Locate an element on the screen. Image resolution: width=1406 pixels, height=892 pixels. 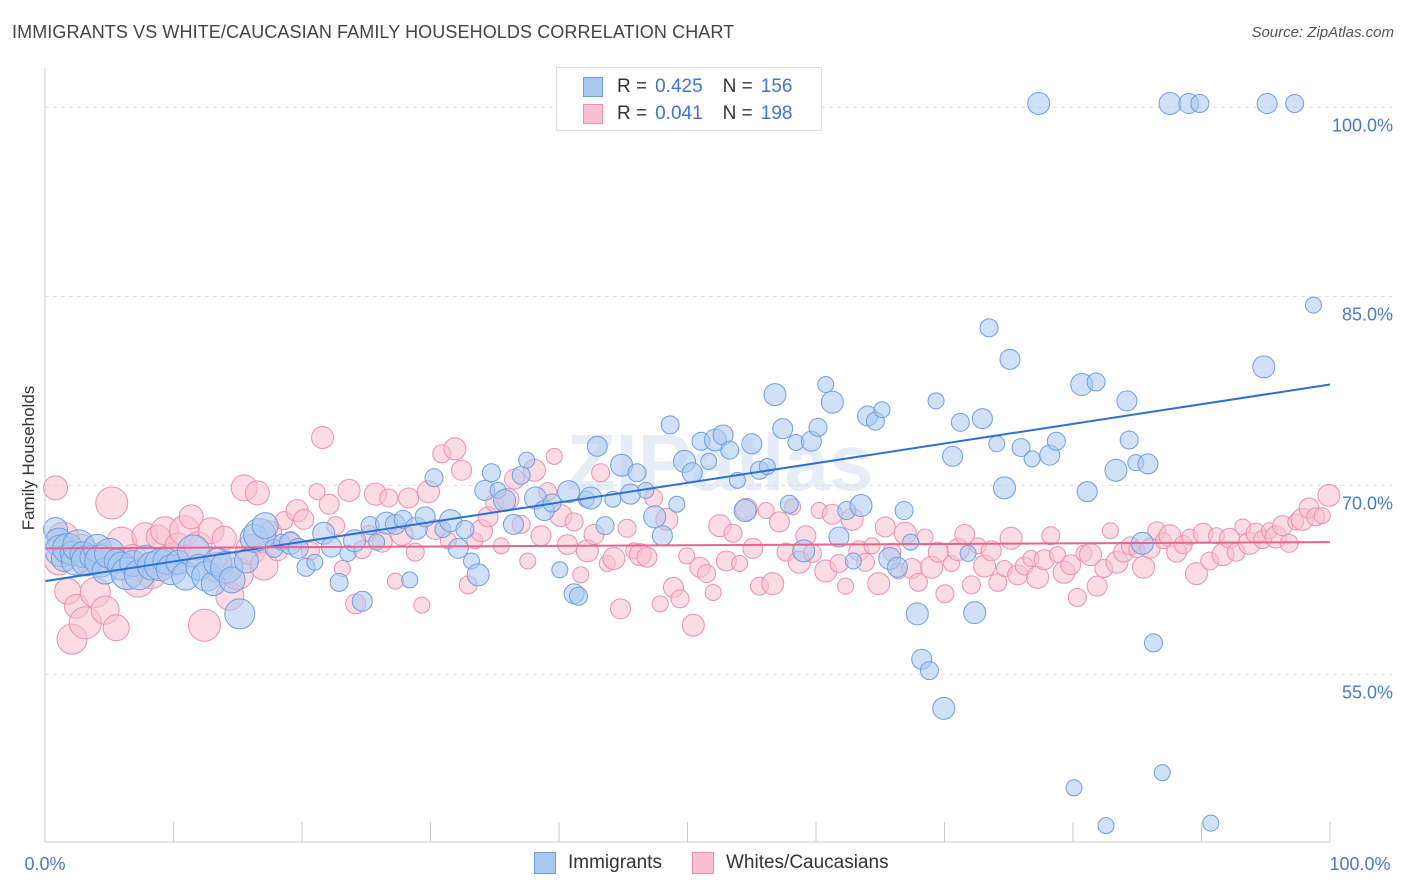
y-tick-label: 70.0% is located at coordinates (1367, 503).